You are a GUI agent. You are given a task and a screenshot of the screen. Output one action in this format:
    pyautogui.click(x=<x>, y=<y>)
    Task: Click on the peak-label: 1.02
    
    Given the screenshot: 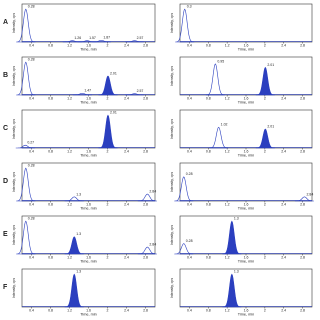 What is the action you would take?
    pyautogui.click(x=224, y=125)
    